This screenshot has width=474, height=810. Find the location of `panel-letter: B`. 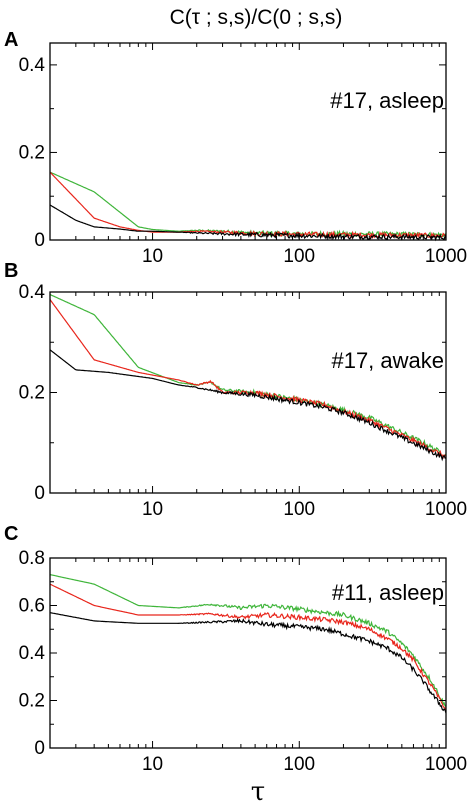

panel-letter: B is located at coordinates (11, 271).